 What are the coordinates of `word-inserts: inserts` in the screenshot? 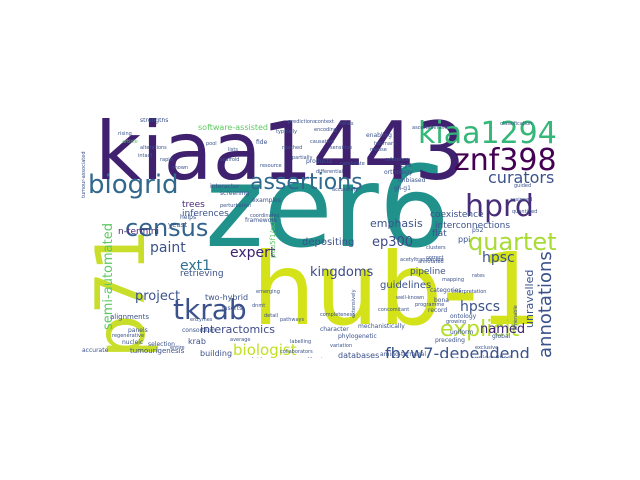 It's located at (232, 308).